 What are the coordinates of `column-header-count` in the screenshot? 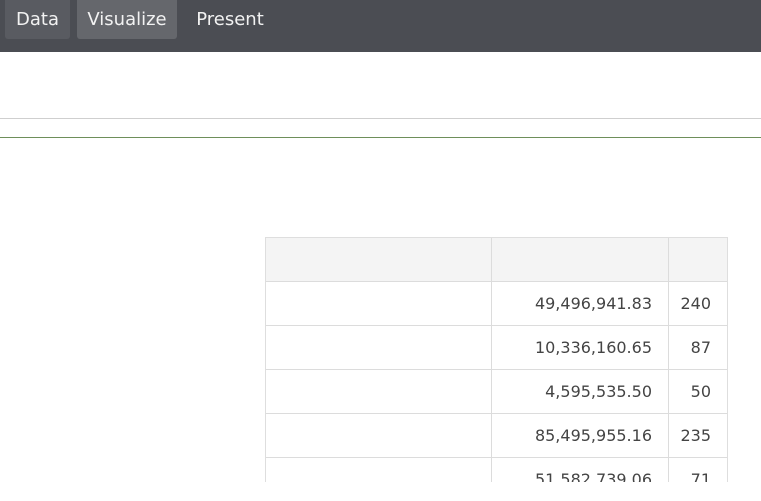 It's located at (697, 260).